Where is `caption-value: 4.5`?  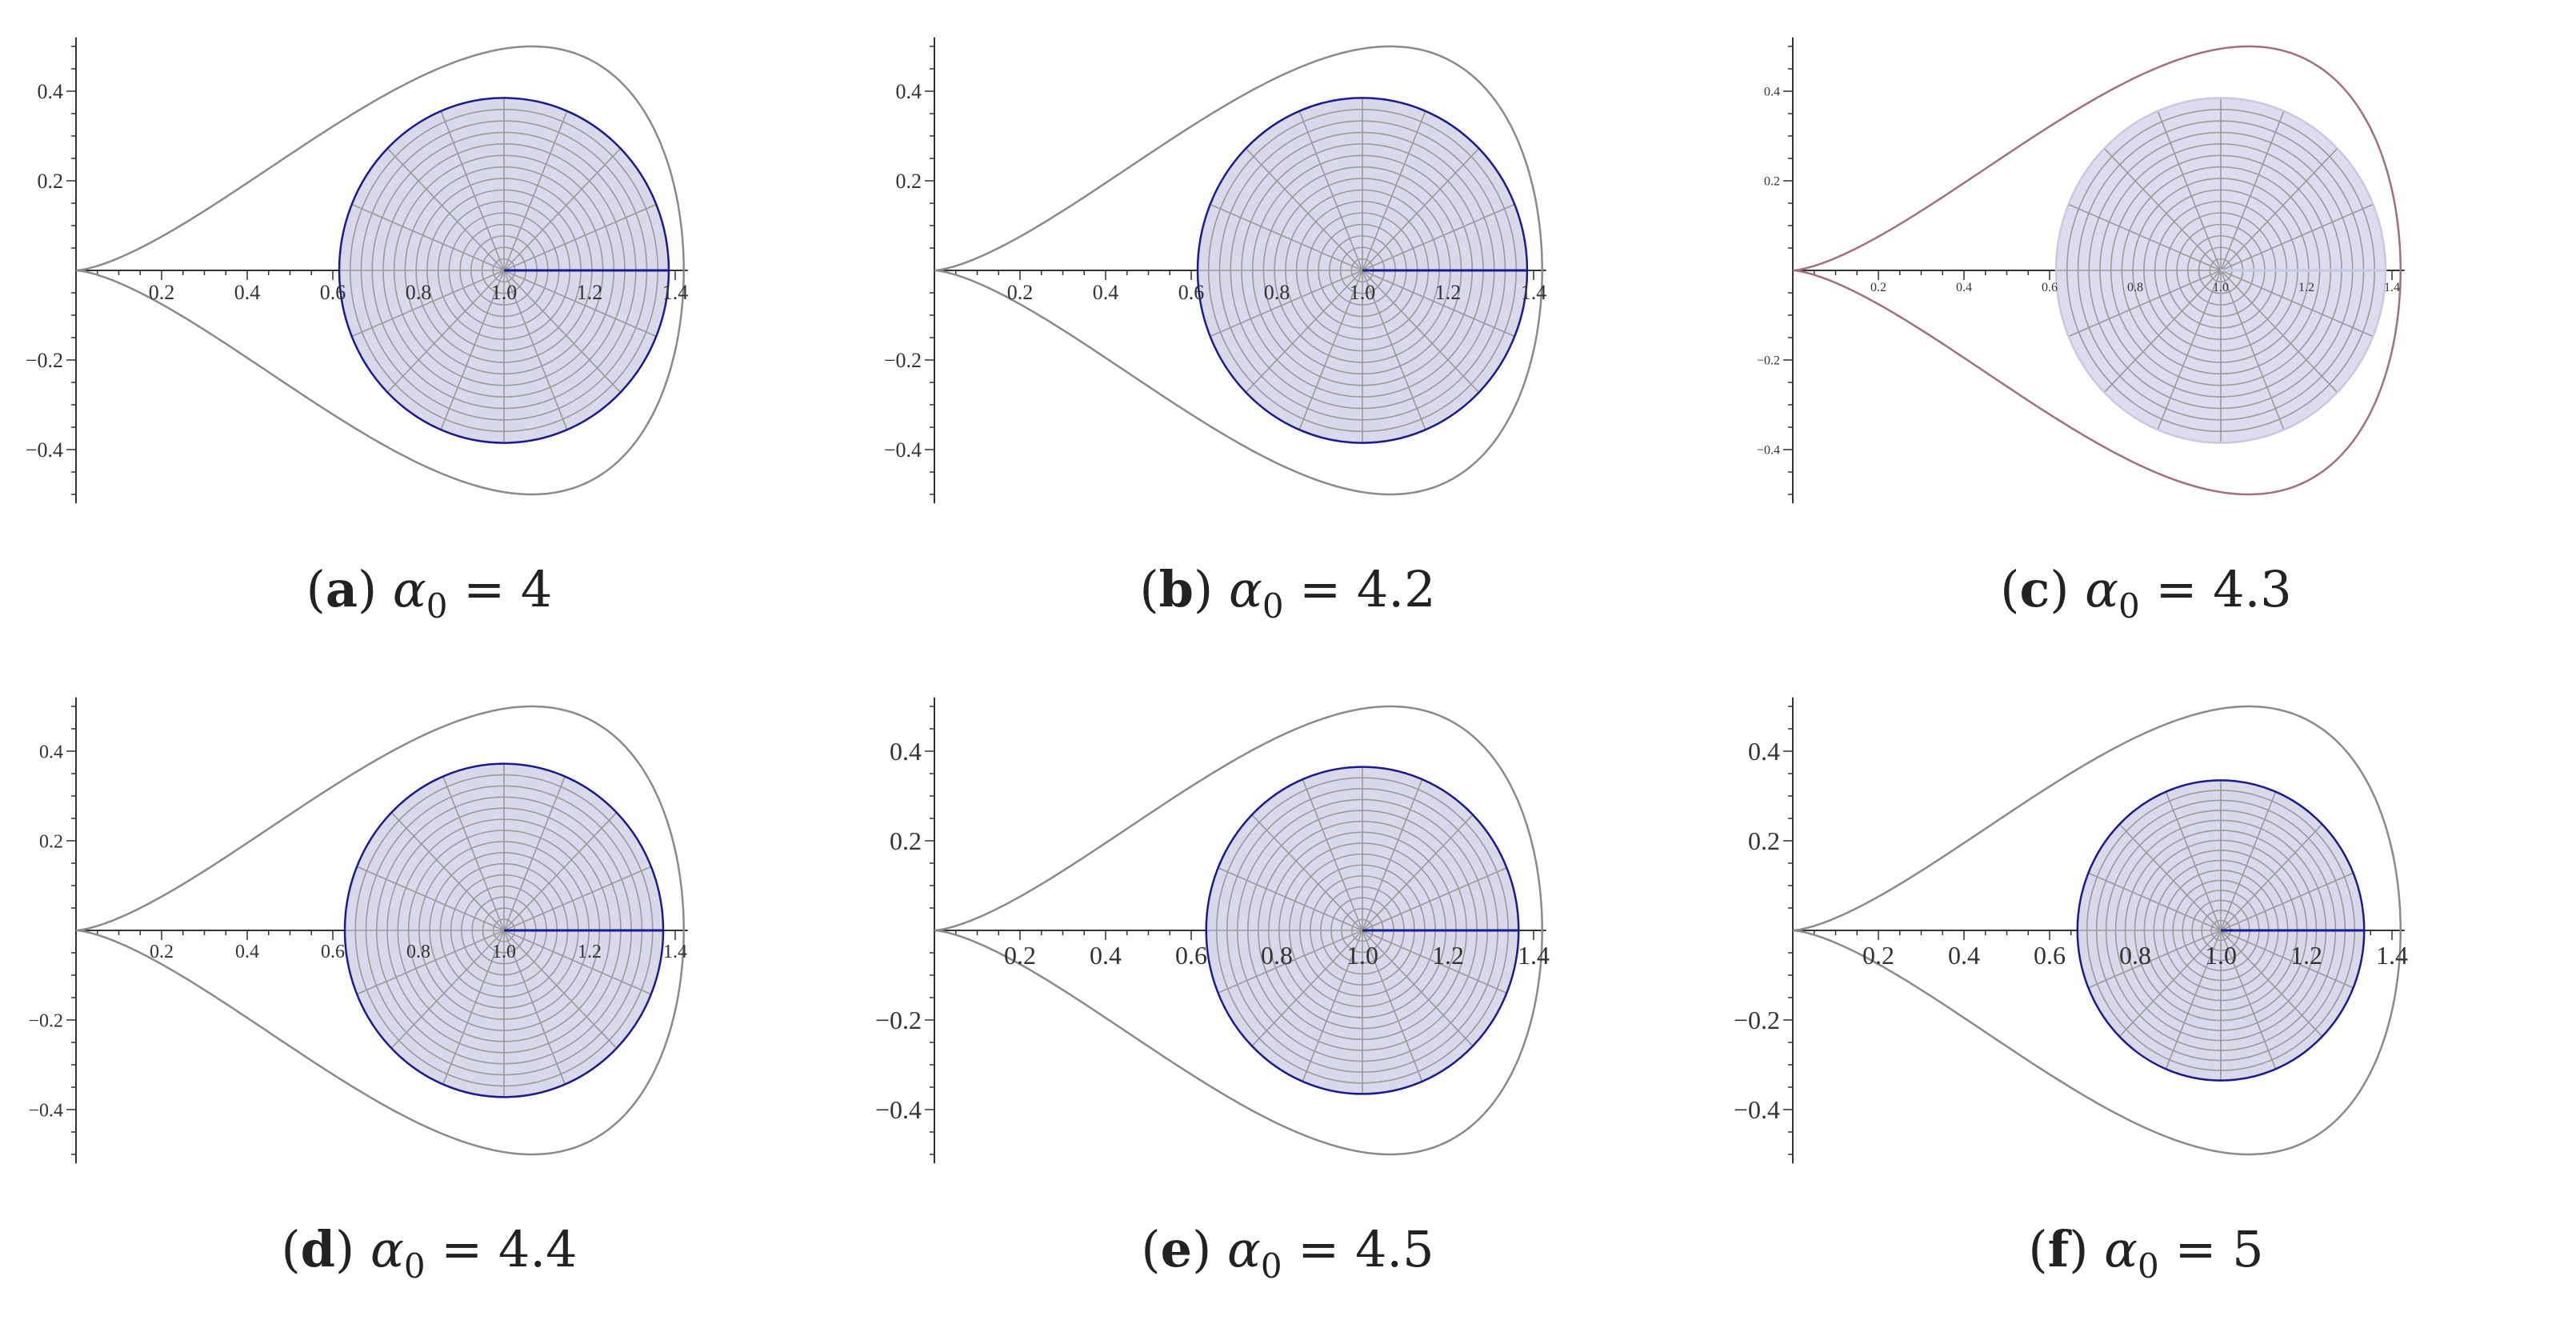 caption-value: 4.5 is located at coordinates (1394, 1249).